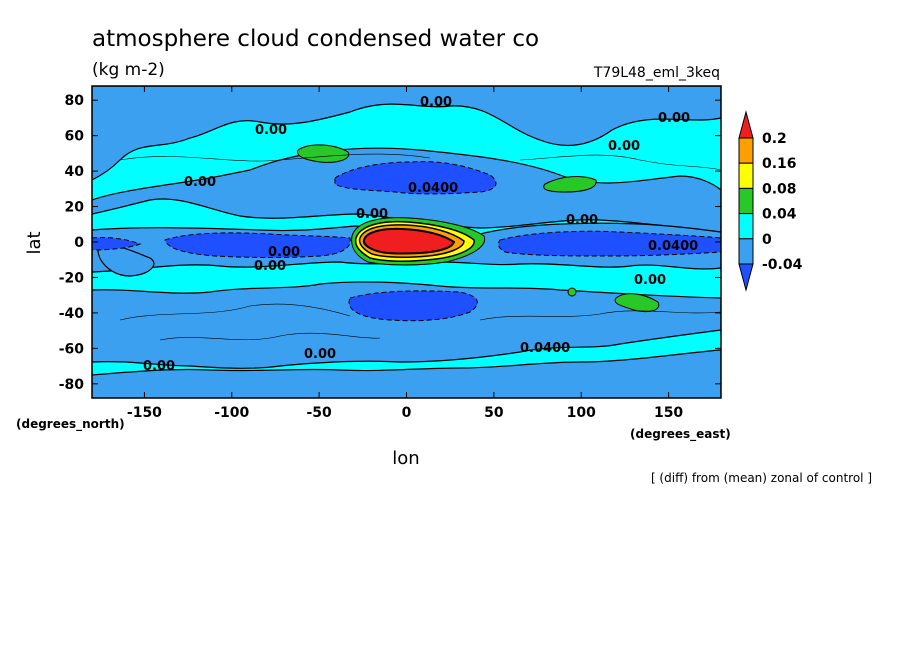  I want to click on nh-midlat-minimum, so click(415, 178).